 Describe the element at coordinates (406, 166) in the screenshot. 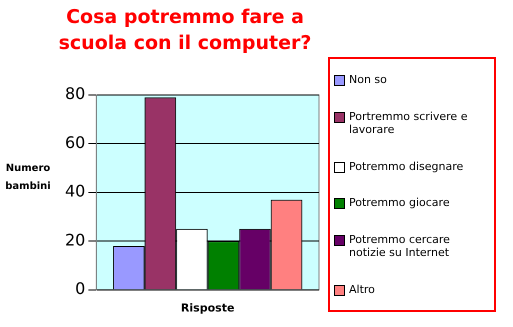

I see `legend-label: Potremmo disegnare` at that location.